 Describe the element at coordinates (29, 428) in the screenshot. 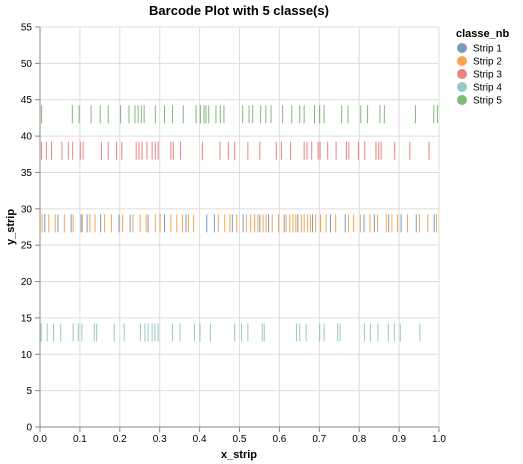

I see `y-tick-label: 0` at that location.